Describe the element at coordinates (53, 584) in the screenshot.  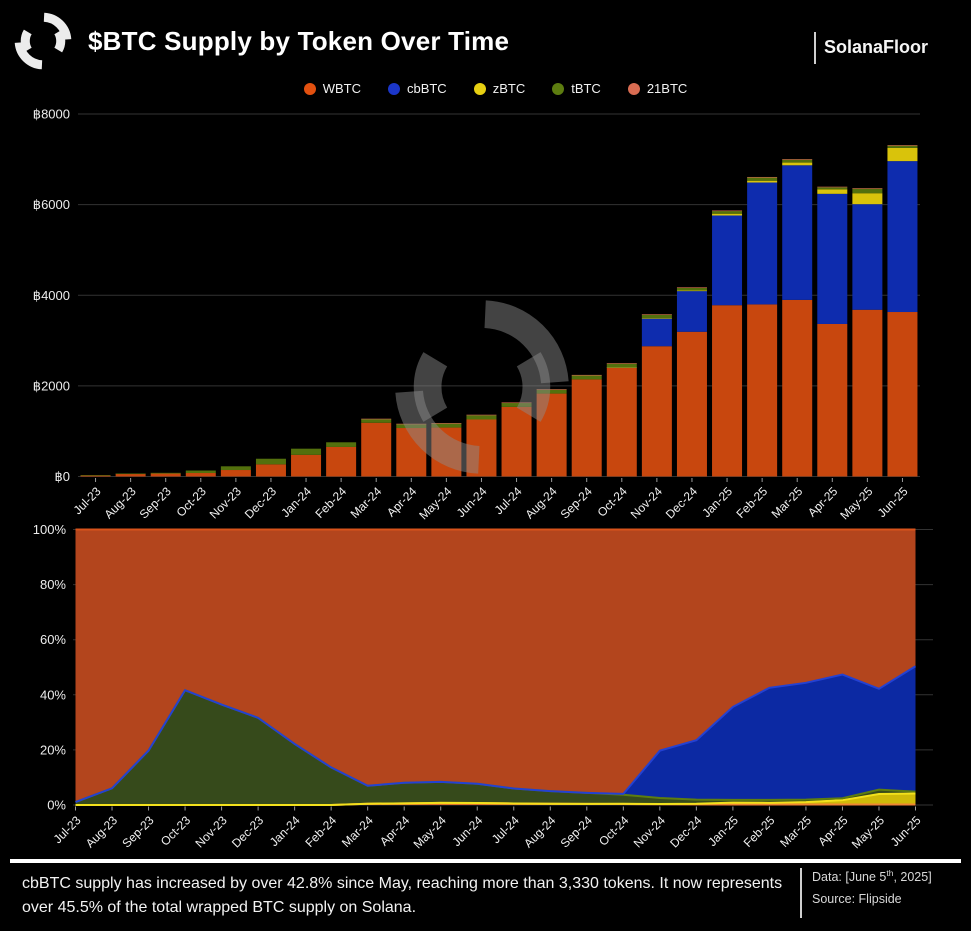
I see `y-axis-label: 80%` at that location.